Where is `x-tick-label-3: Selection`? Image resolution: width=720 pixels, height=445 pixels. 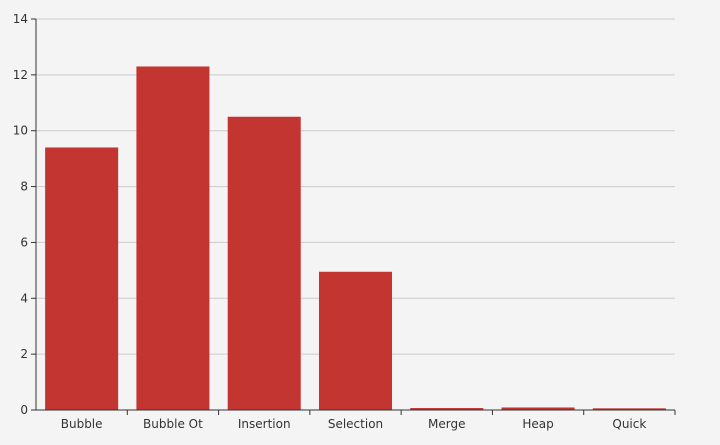
x-tick-label-3: Selection is located at coordinates (355, 424).